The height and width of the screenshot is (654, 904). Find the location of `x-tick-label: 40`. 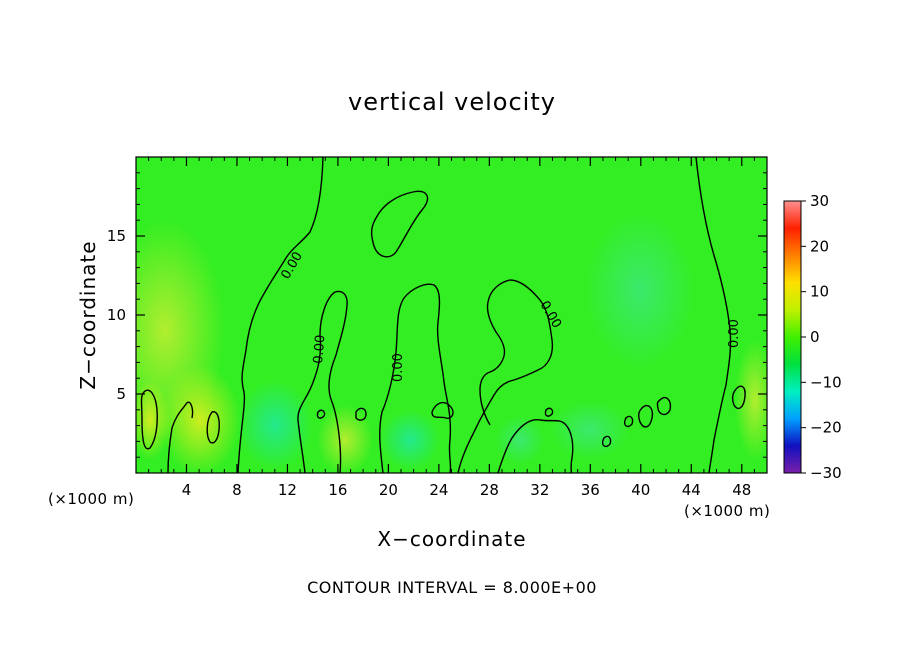

x-tick-label: 40 is located at coordinates (640, 490).